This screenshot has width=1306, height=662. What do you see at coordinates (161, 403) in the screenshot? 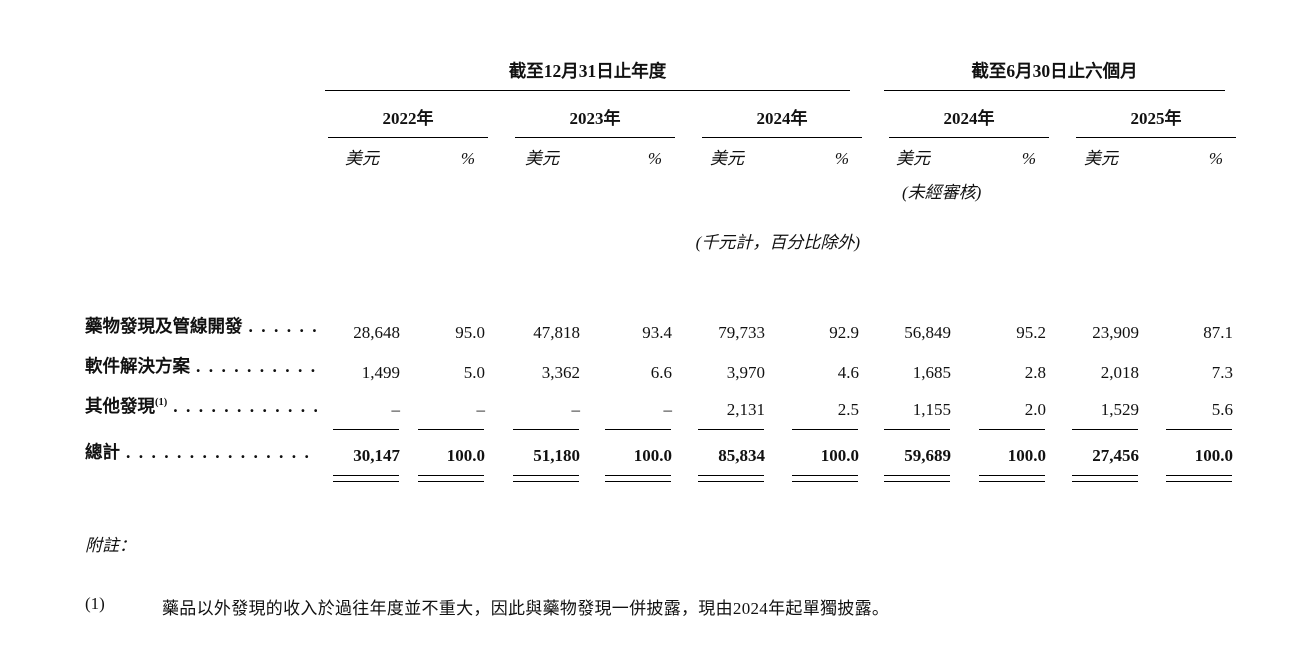
I see `footnote-marker: (1)` at bounding box center [161, 403].